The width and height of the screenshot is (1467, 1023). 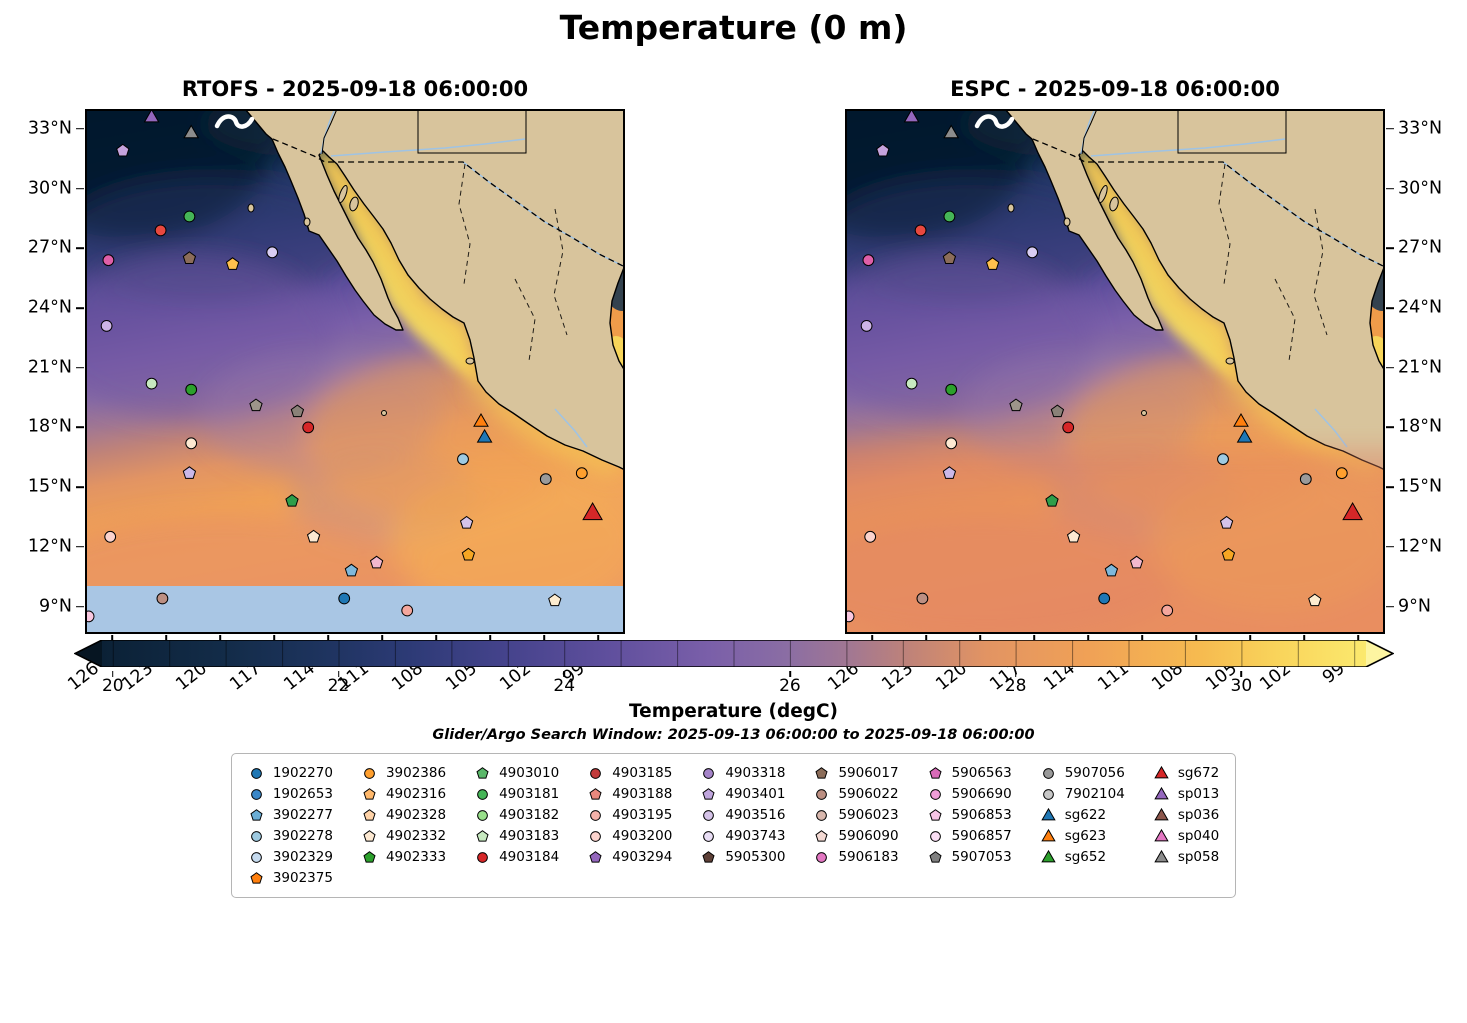 I want to click on legend-column: 3902386 4902316 4902328 4902332 4902333, so click(x=403, y=825).